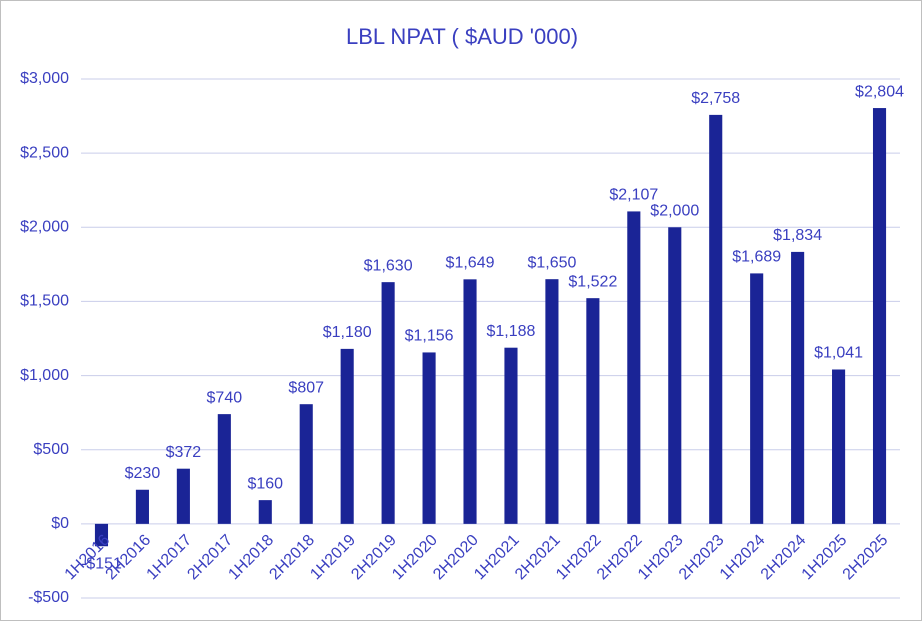 The image size is (923, 622). Describe the element at coordinates (101, 563) in the screenshot. I see `data-label: -$151` at that location.